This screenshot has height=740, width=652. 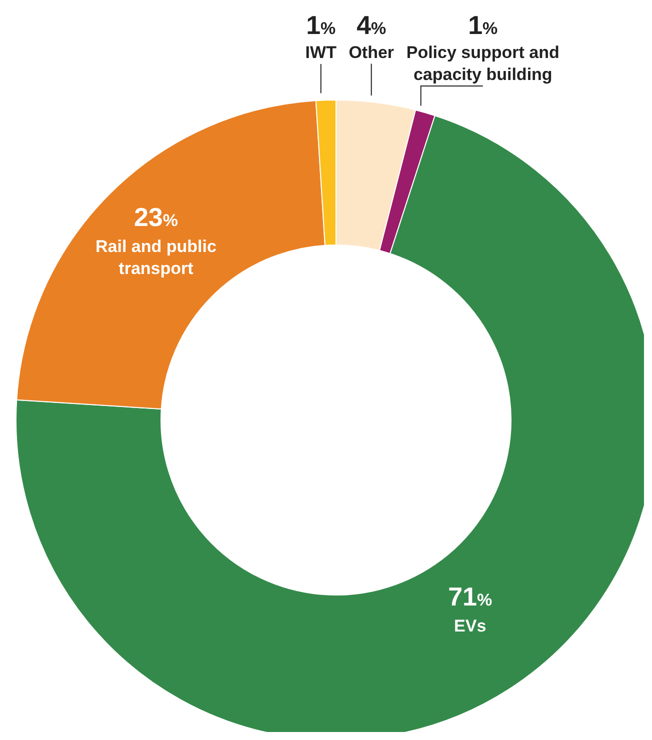 I want to click on slice-label: IWT, so click(x=321, y=52).